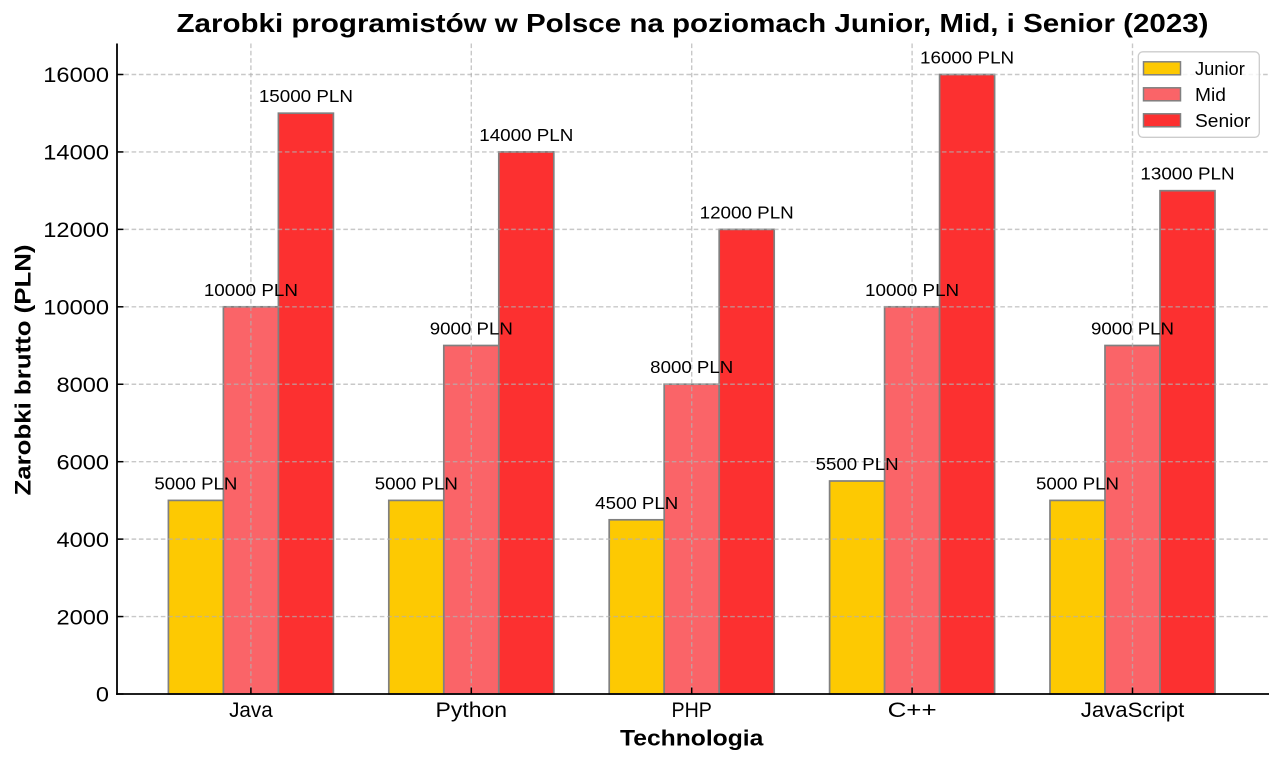 This screenshot has height=763, width=1280. Describe the element at coordinates (76, 75) in the screenshot. I see `svg-text: 16000` at that location.